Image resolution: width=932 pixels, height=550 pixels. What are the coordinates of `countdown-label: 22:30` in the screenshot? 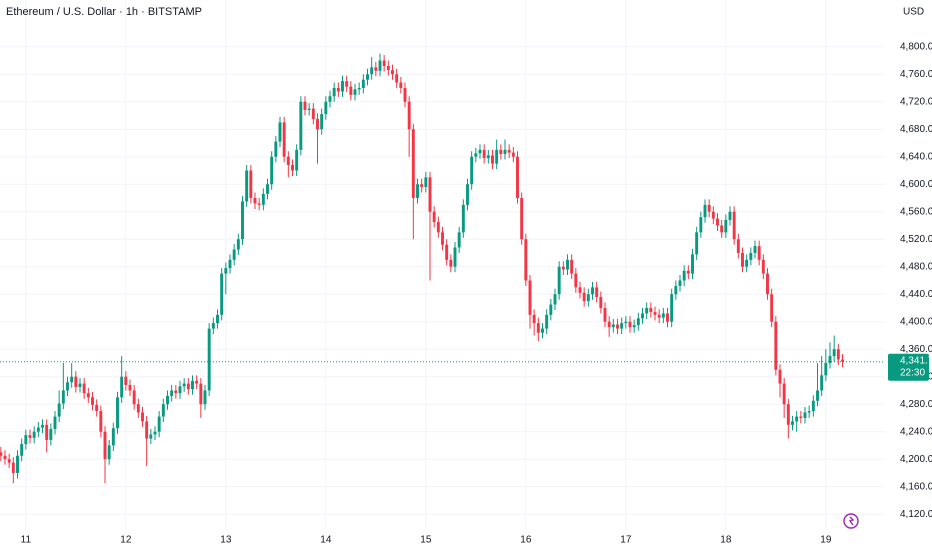 It's located at (912, 372).